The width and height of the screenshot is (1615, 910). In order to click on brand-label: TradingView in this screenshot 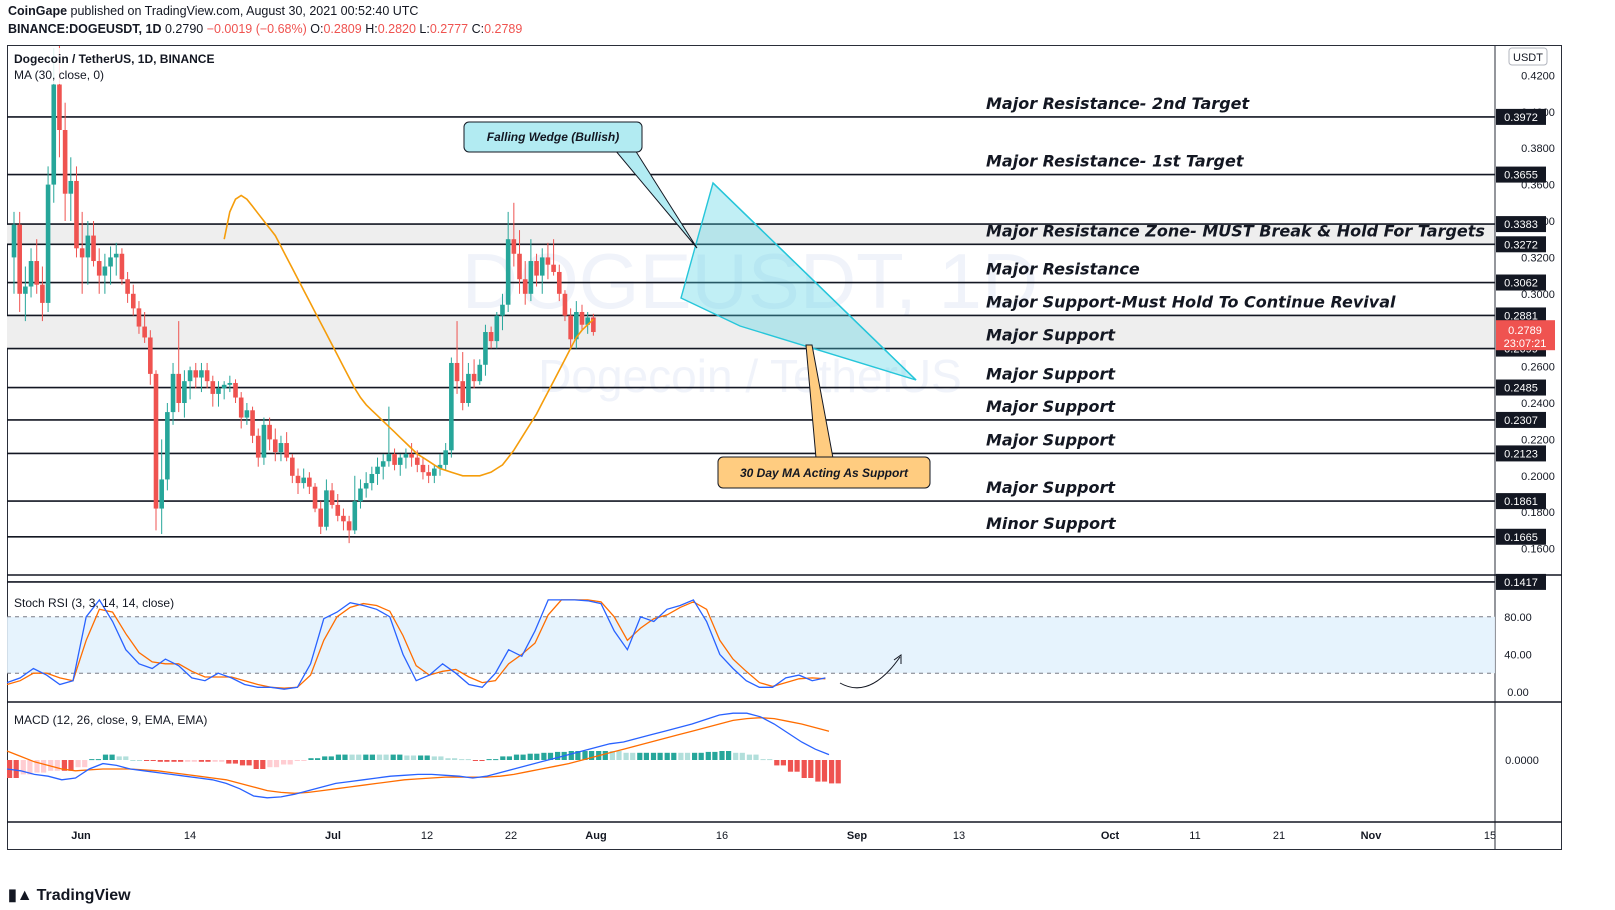, I will do `click(83, 895)`.